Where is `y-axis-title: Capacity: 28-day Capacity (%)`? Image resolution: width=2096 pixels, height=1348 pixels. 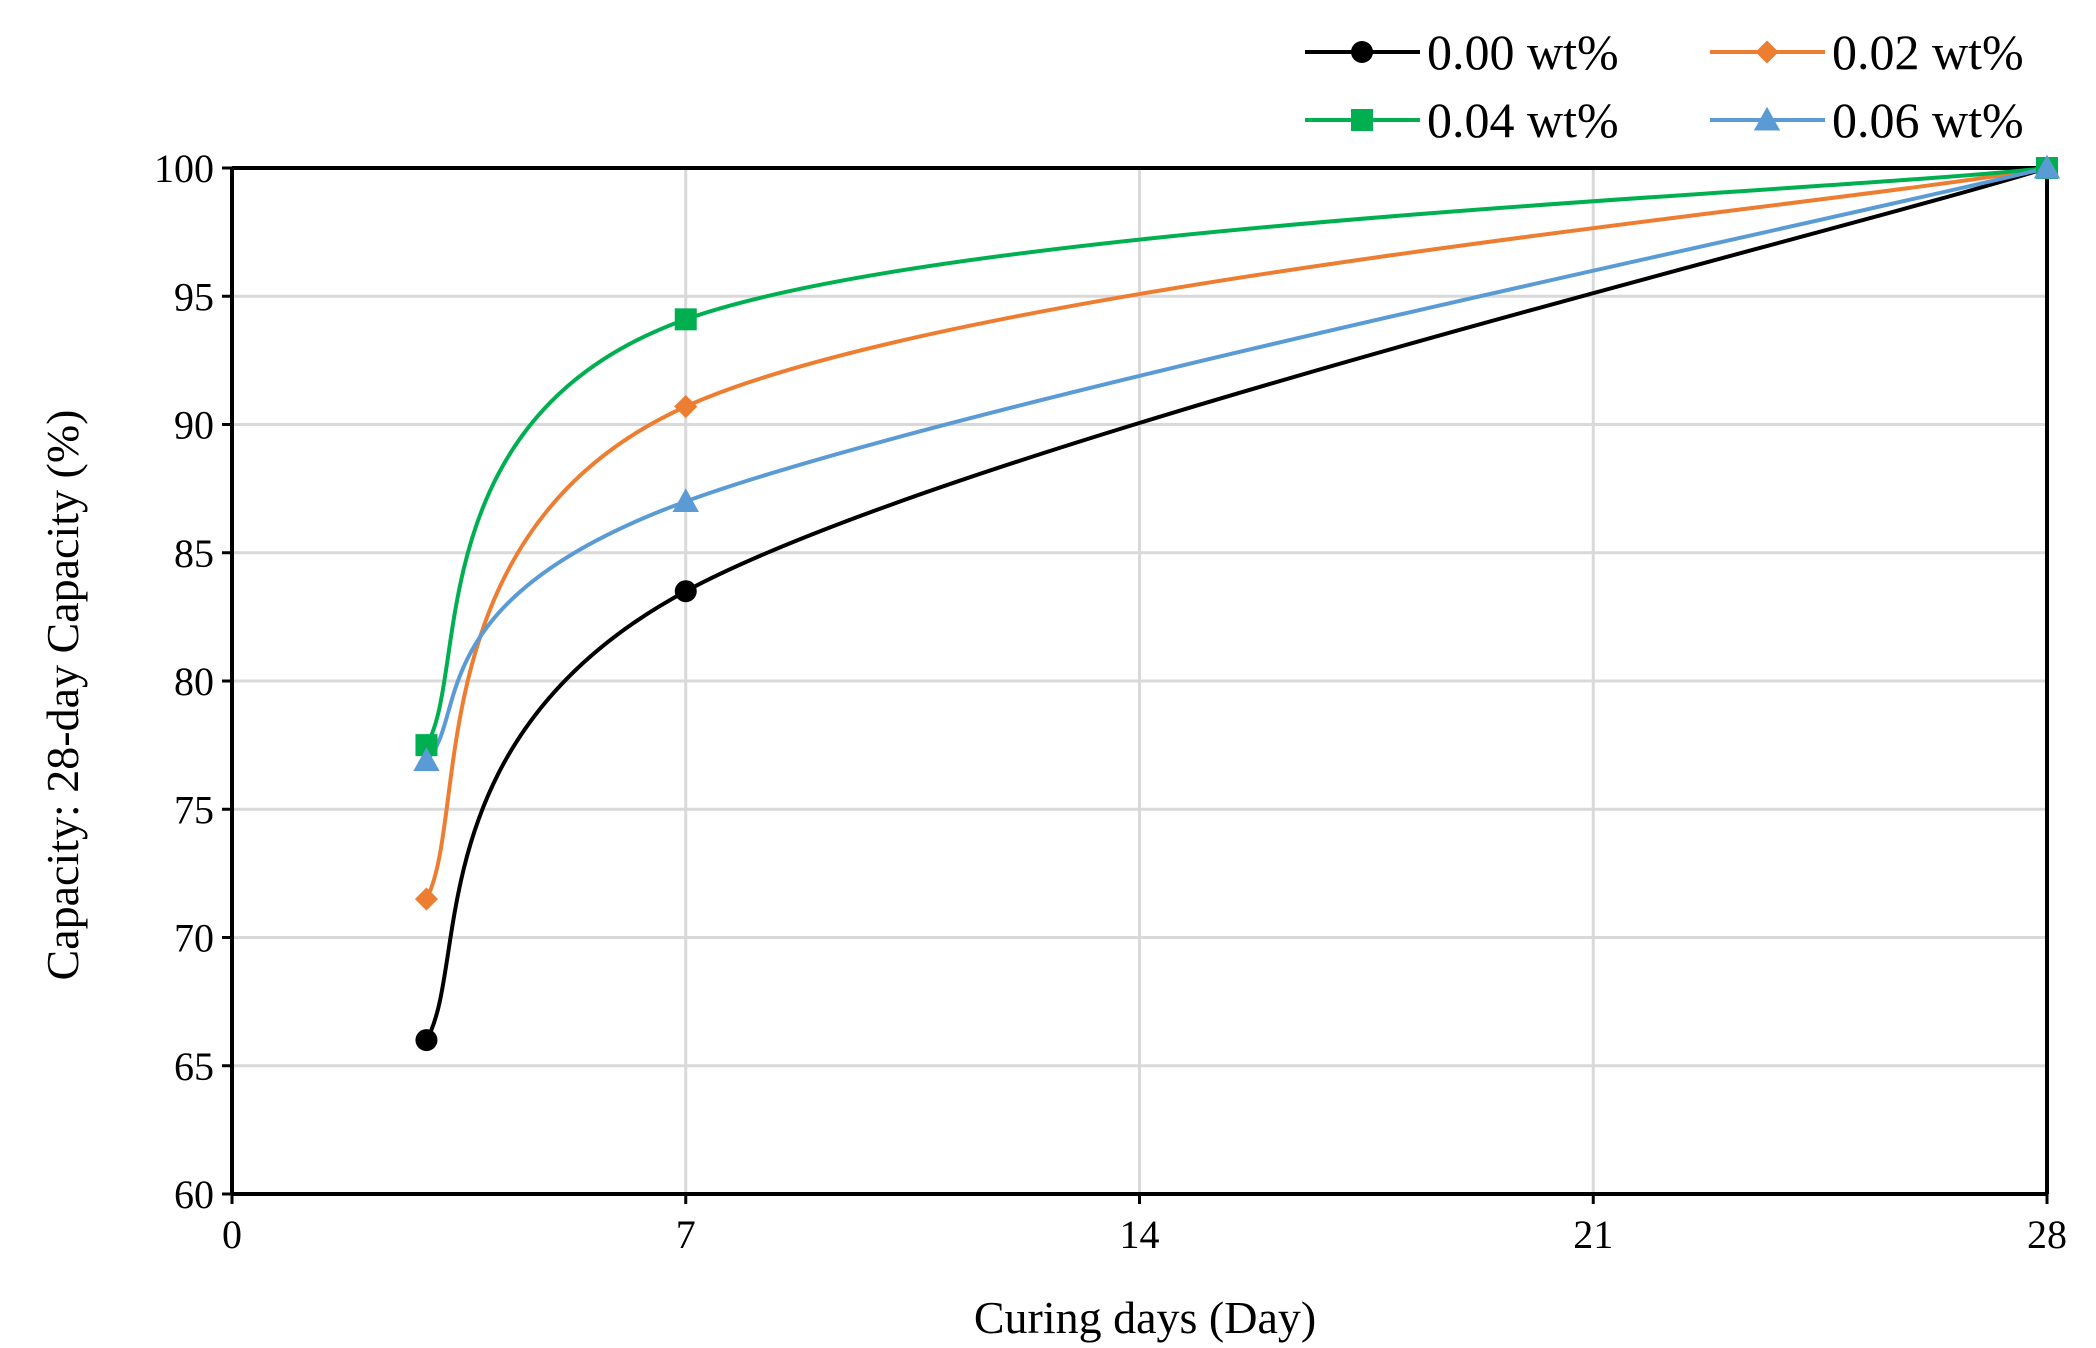
y-axis-title: Capacity: 28-day Capacity (%) is located at coordinates (62, 695).